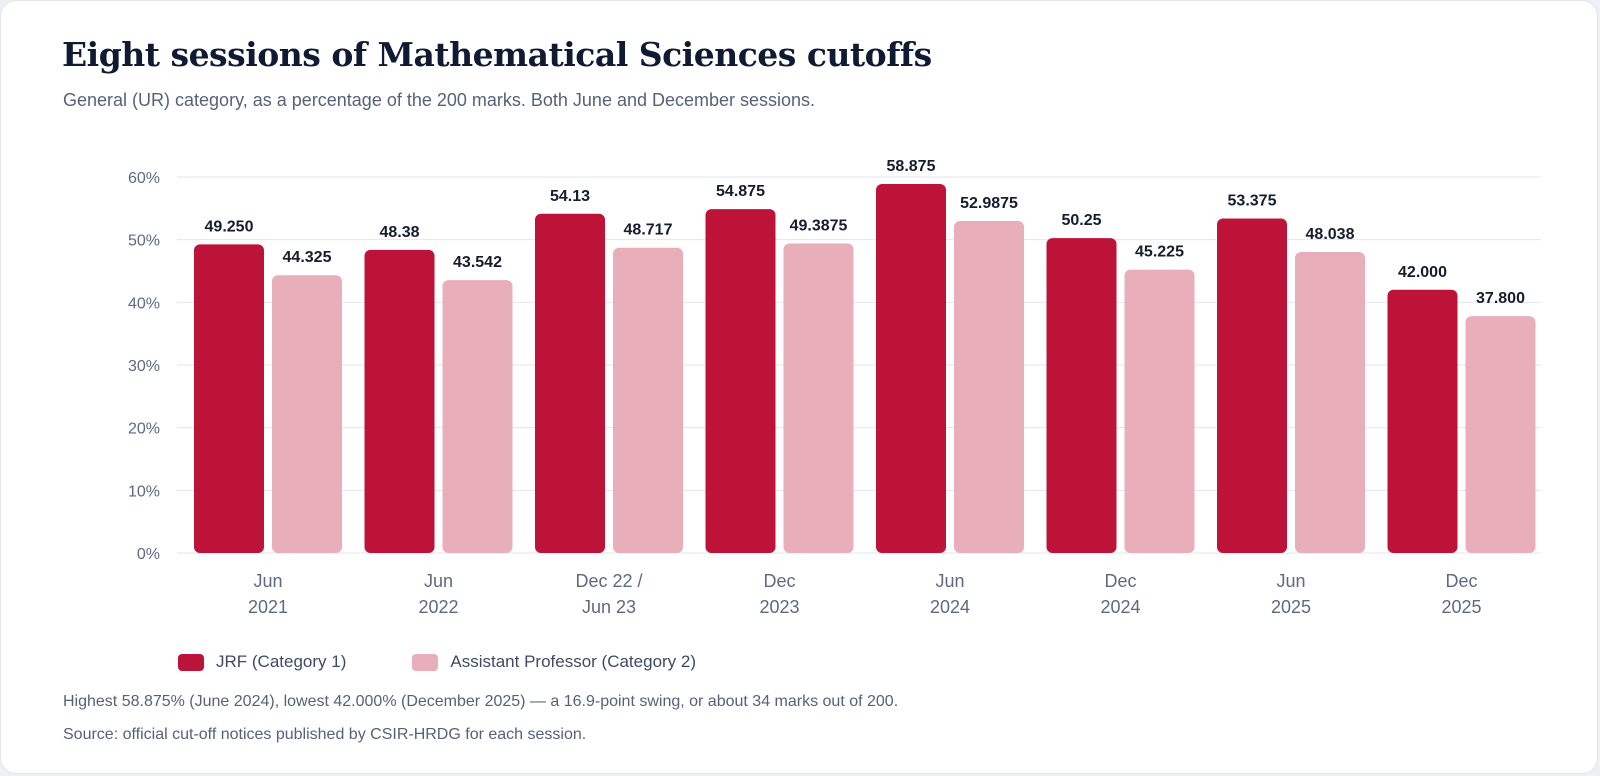  Describe the element at coordinates (399, 232) in the screenshot. I see `data-label: 48.38` at that location.